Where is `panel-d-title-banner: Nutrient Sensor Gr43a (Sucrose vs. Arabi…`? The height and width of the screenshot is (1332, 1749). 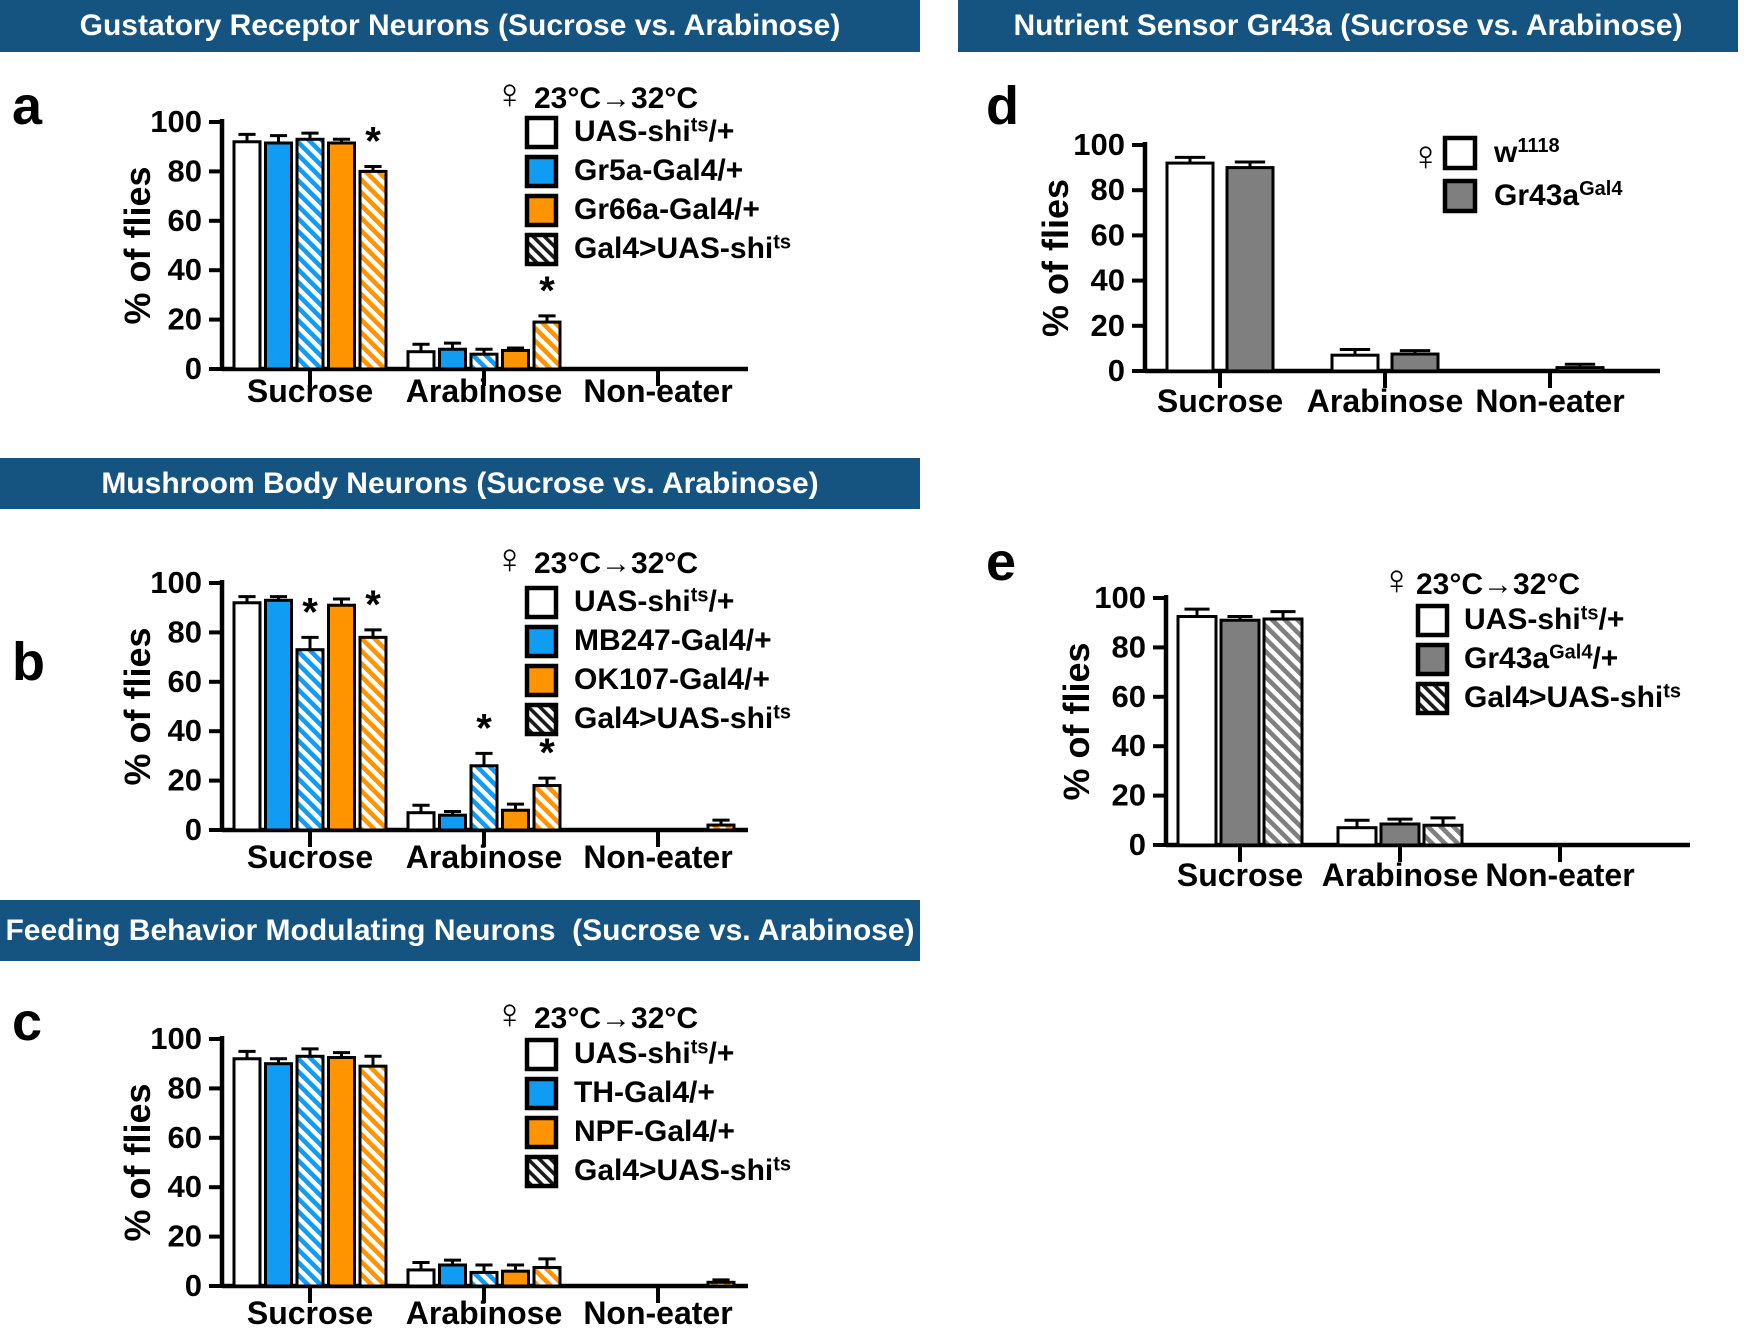
panel-d-title-banner: Nutrient Sensor Gr43a (Sucrose vs. Arabi… is located at coordinates (1348, 26).